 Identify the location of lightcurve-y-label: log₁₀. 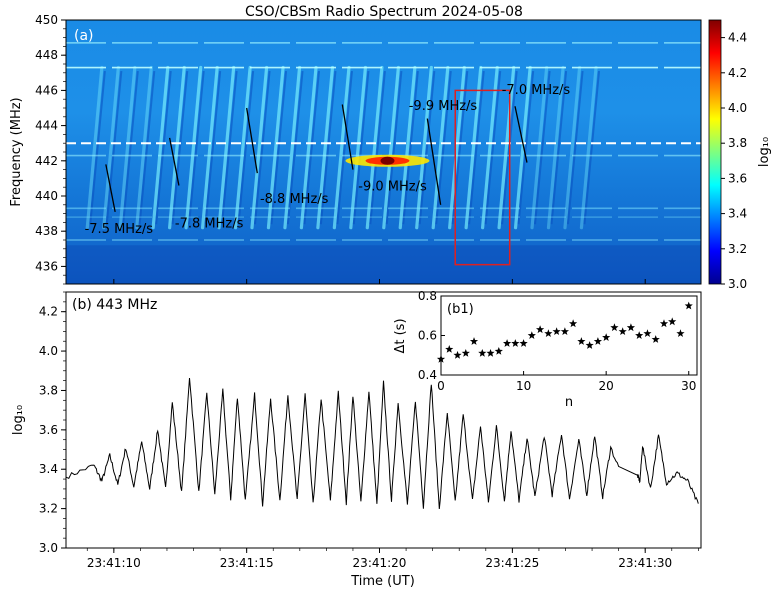
(18, 420).